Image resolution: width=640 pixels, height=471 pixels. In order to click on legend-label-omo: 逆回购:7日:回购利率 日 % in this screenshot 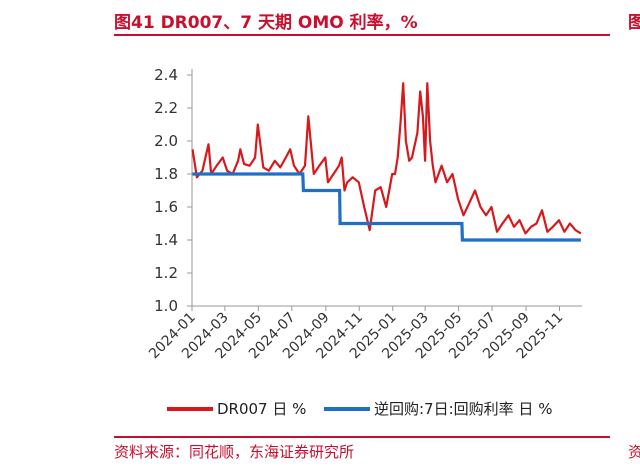, I will do `click(463, 409)`.